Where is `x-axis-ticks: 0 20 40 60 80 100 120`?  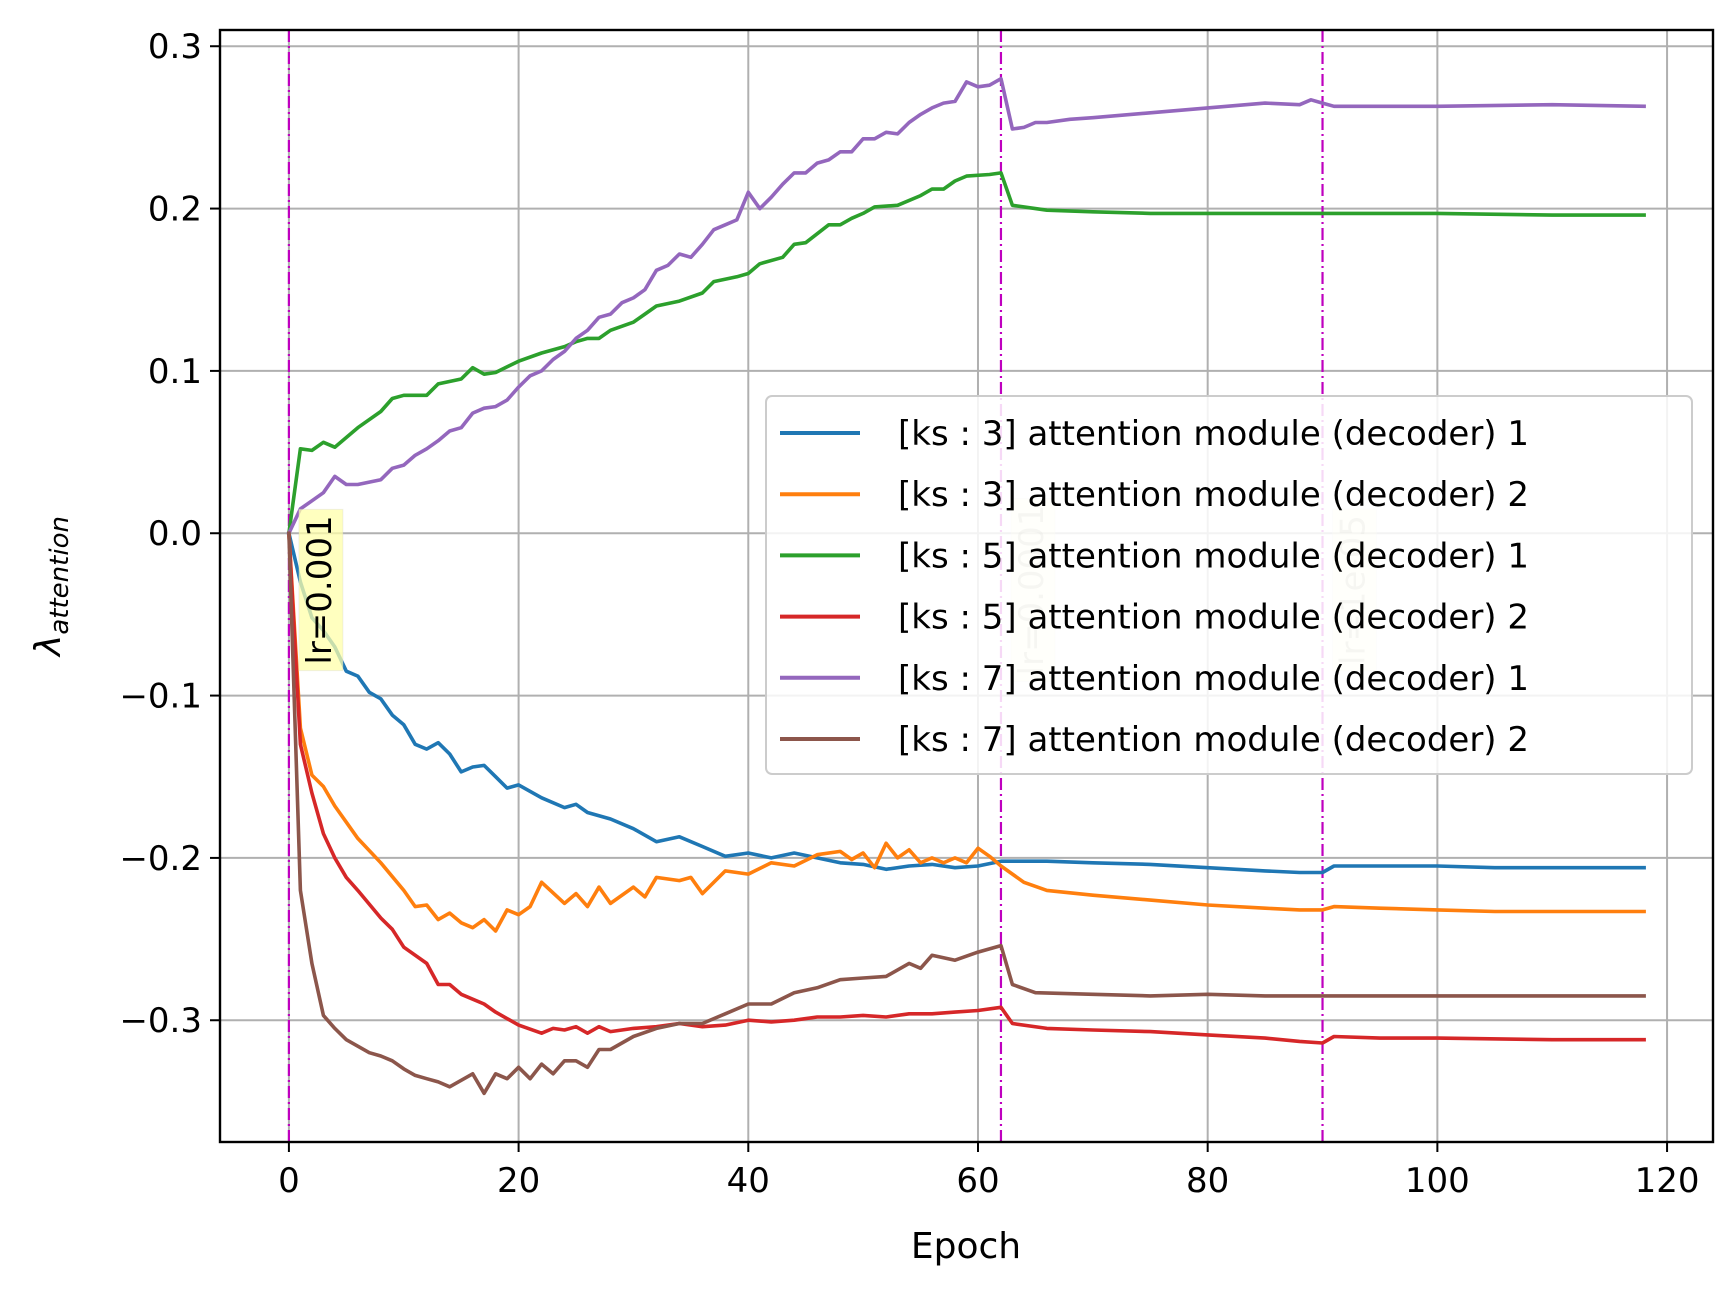 x-axis-ticks: 0 20 40 60 80 100 120 is located at coordinates (989, 1171).